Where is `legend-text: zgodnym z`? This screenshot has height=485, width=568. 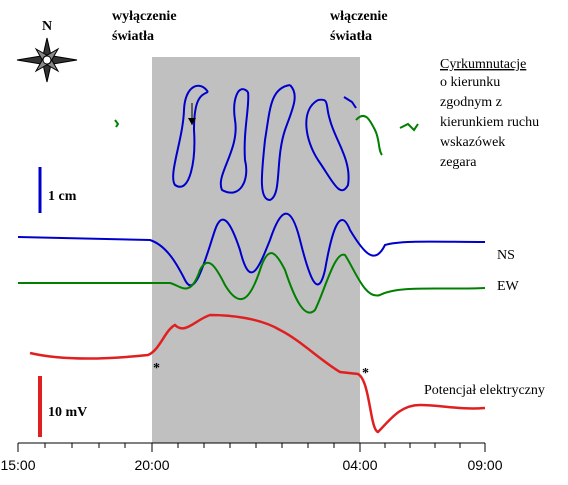
legend-text: zgodnym z is located at coordinates (471, 102).